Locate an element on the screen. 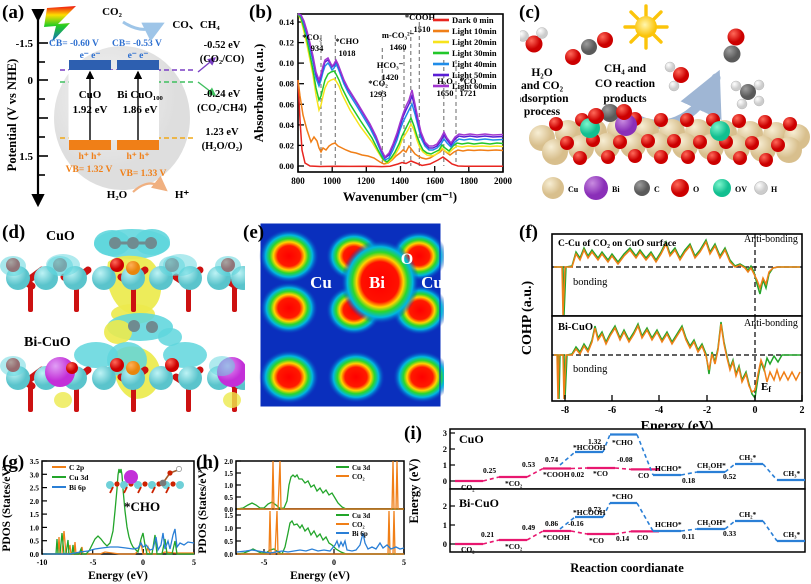 This screenshot has height=584, width=811. panel-f-top-curves is located at coordinates (677, 277).